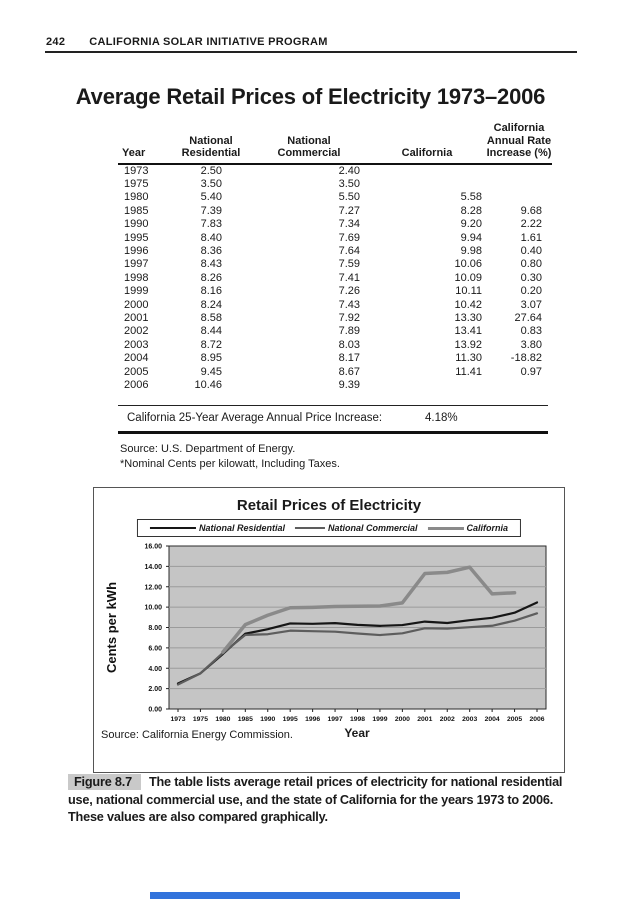 Image resolution: width=621 pixels, height=900 pixels. Describe the element at coordinates (335, 224) in the screenshot. I see `table-row: 1990 7.83 7.34 9.20 2.22` at that location.